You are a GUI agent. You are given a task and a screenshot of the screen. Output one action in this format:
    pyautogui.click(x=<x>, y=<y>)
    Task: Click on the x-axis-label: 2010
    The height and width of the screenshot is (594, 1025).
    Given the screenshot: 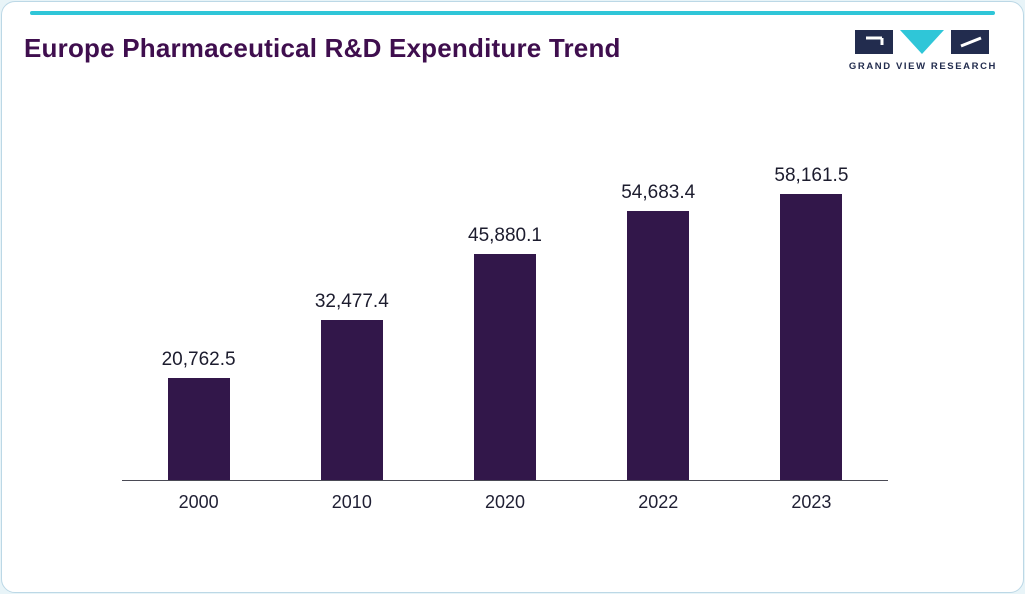 What is the action you would take?
    pyautogui.click(x=351, y=502)
    